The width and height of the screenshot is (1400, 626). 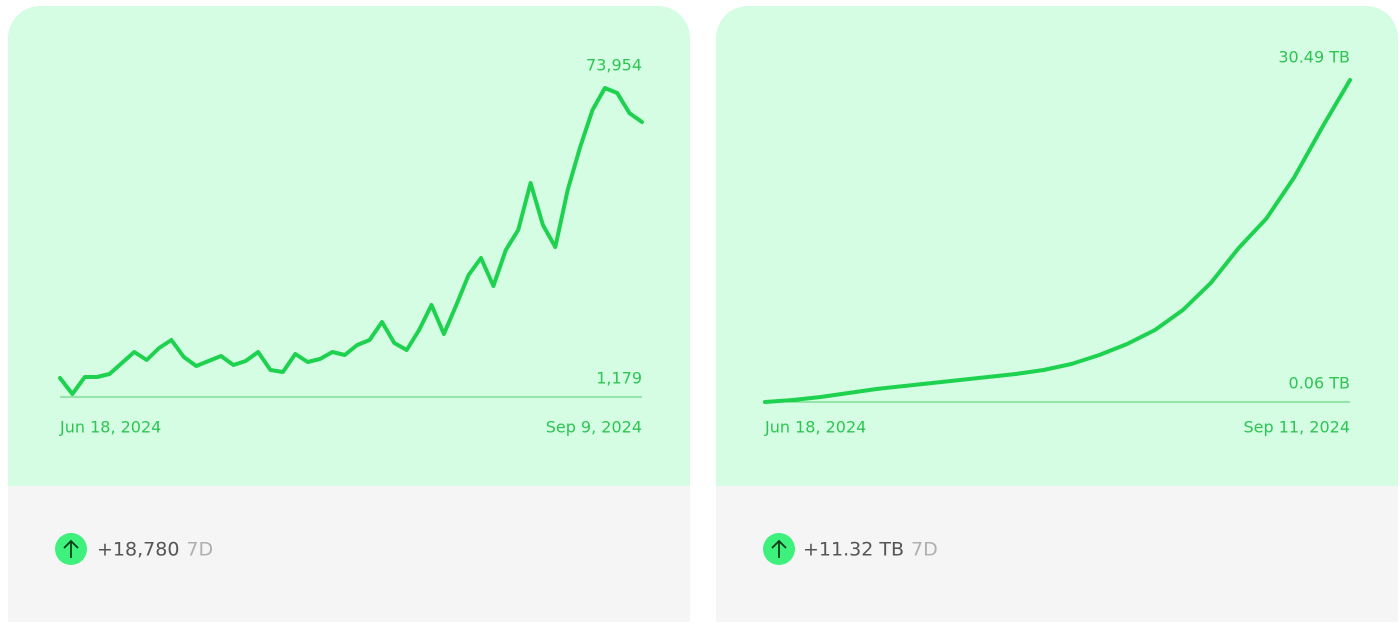 What do you see at coordinates (594, 427) in the screenshot?
I see `x-tick-label: Sep 9, 2024` at bounding box center [594, 427].